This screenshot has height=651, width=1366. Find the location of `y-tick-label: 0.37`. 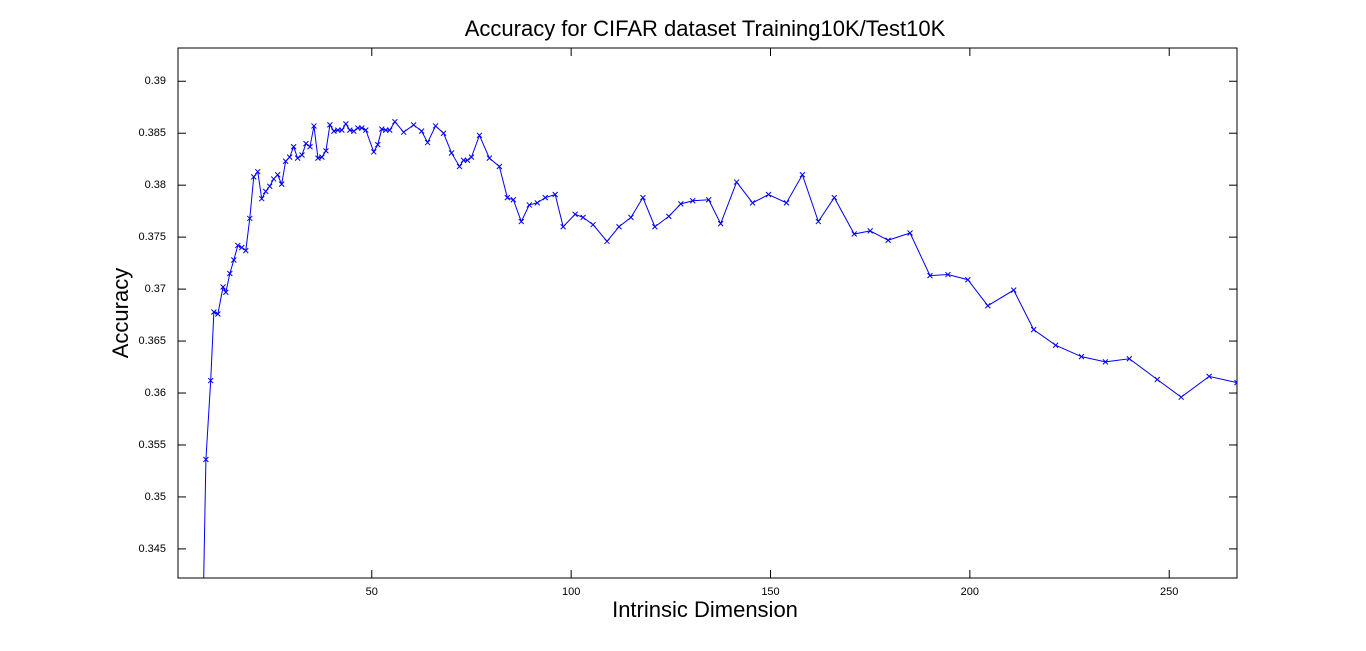

y-tick-label: 0.37 is located at coordinates (155, 289).